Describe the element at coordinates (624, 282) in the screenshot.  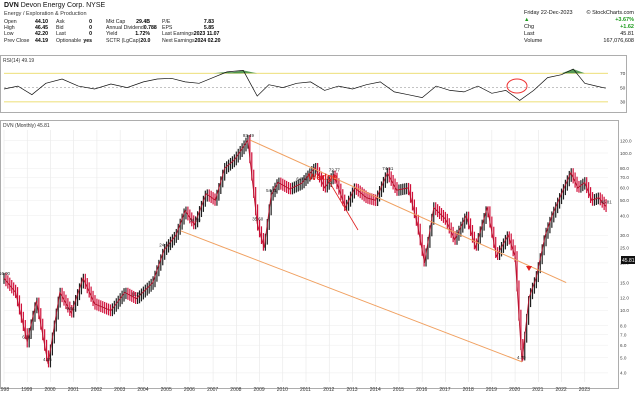
I see `y-tick-label: 15.0` at that location.